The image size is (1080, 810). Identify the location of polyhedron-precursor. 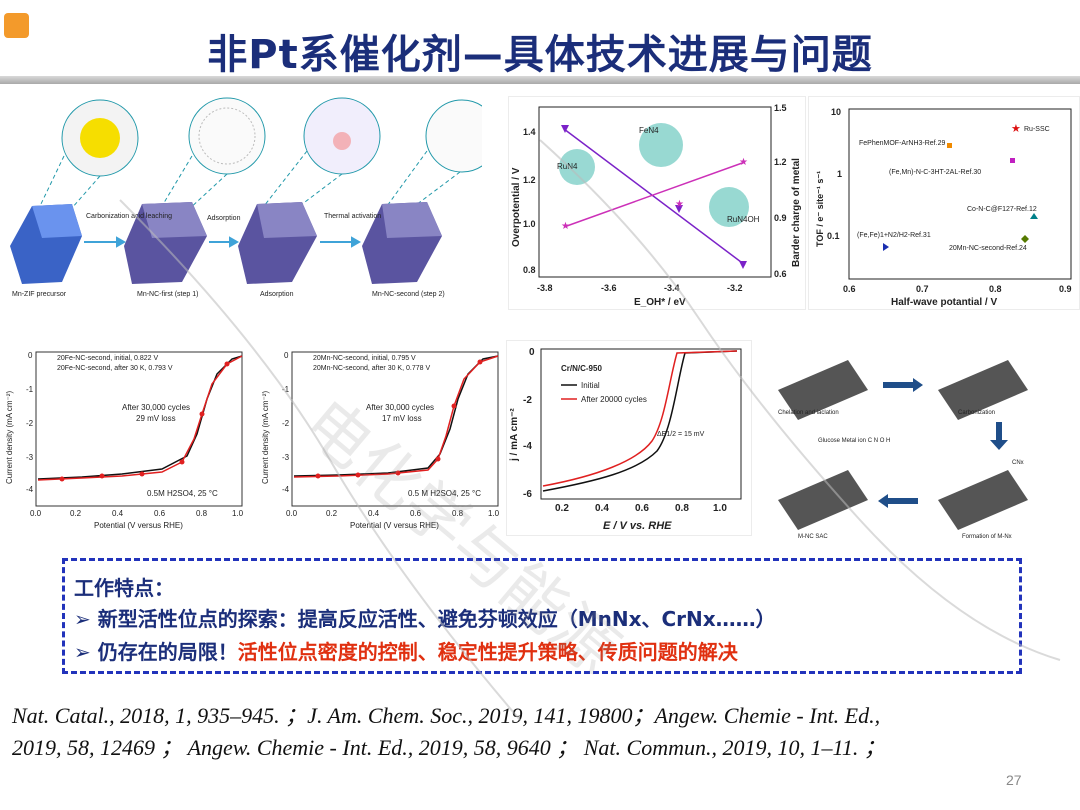
(46, 244).